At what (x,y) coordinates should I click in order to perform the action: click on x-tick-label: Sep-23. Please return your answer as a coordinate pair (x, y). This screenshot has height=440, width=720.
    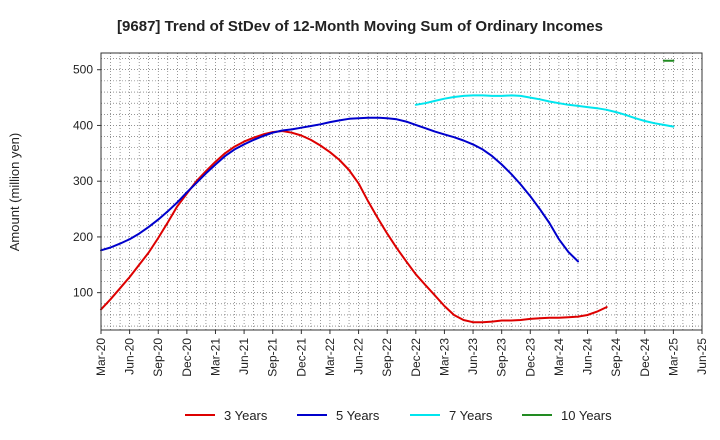
    Looking at the image, I should click on (502, 357).